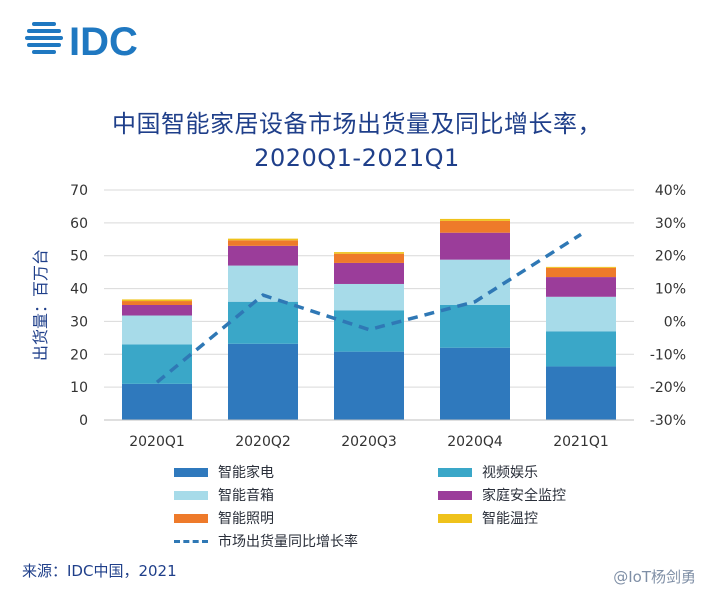  Describe the element at coordinates (40, 305) in the screenshot. I see `y-axis-label: 出货量：百万台` at that location.